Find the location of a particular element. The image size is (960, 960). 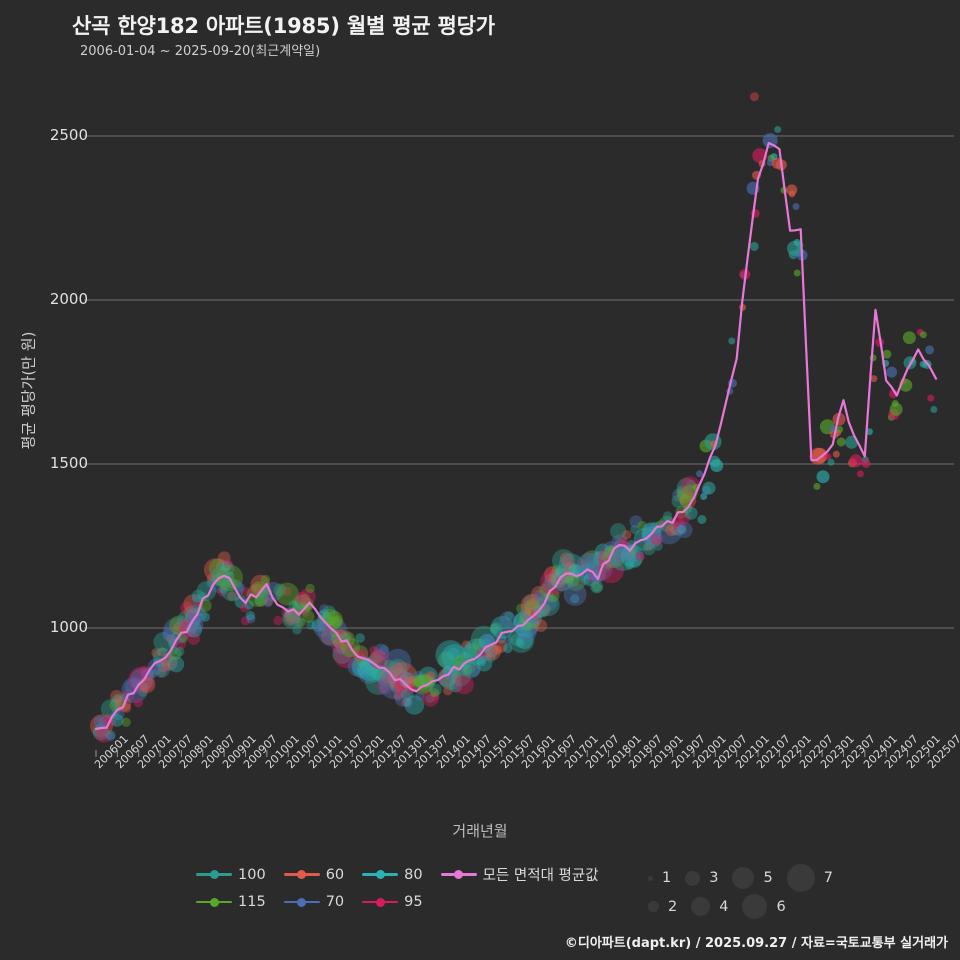

legend-label: 70 is located at coordinates (335, 902).